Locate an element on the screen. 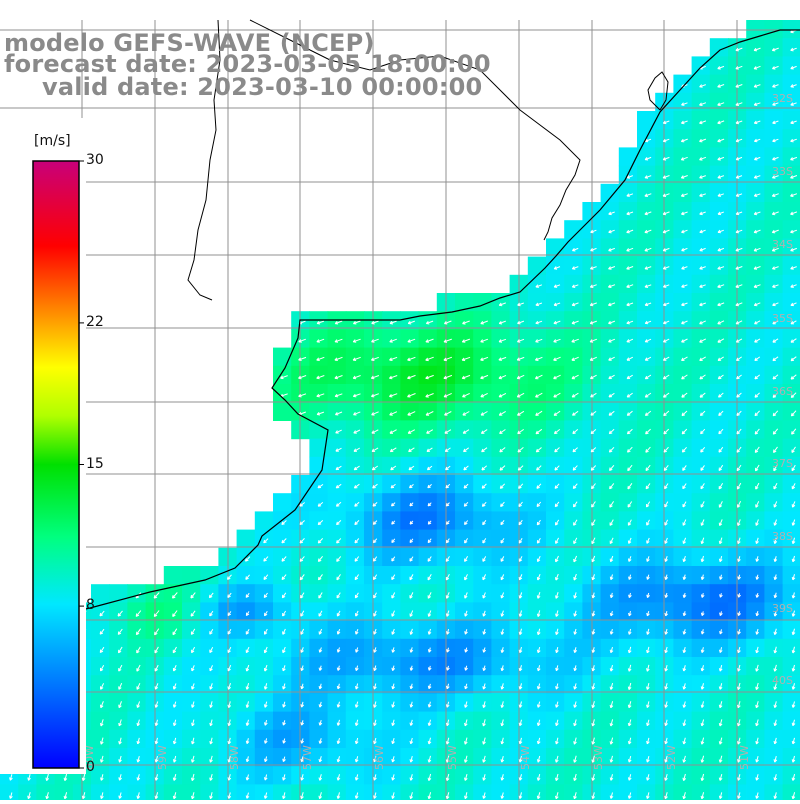 The image size is (800, 804). latitude-label: 32S is located at coordinates (782, 98).